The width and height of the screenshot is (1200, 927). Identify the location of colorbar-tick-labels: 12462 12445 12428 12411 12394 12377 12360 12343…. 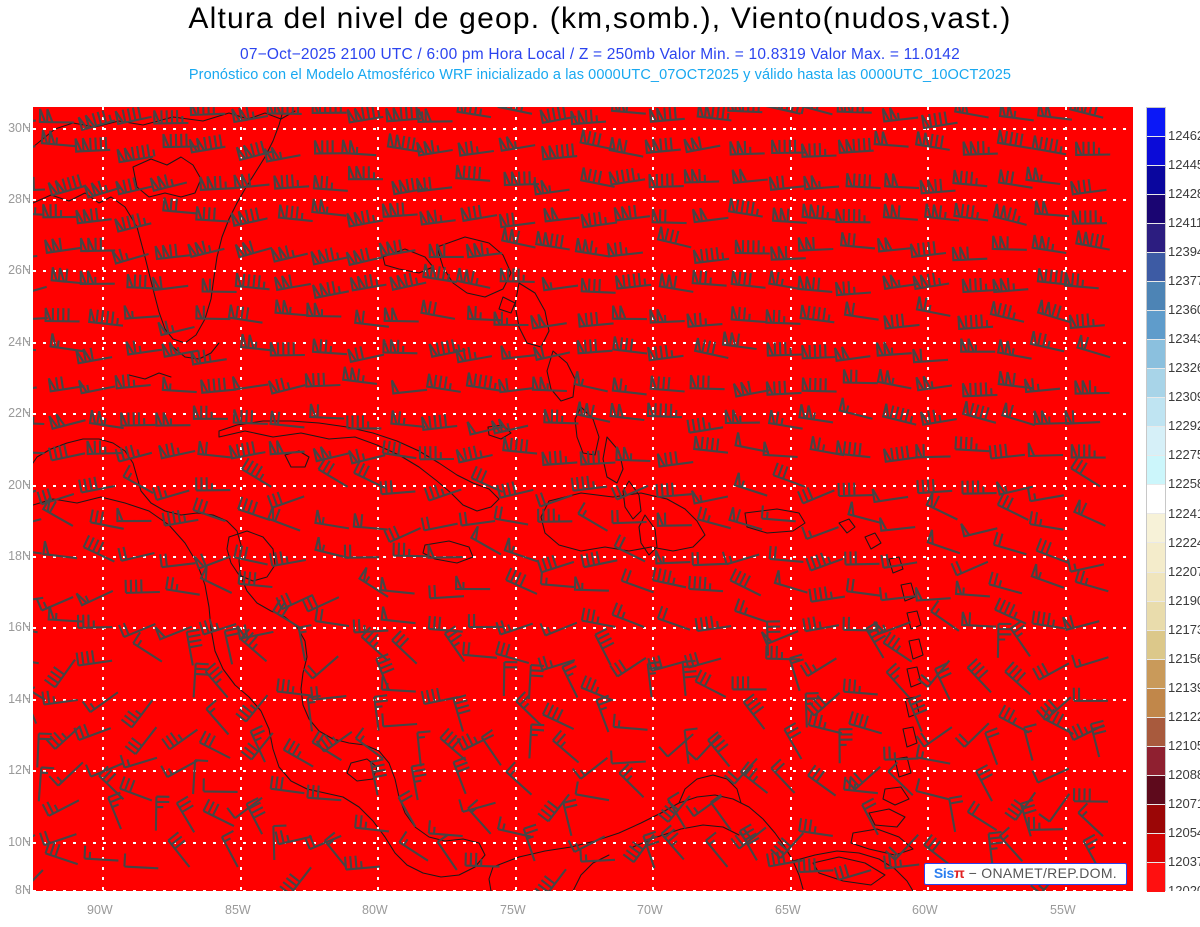
(1184, 499).